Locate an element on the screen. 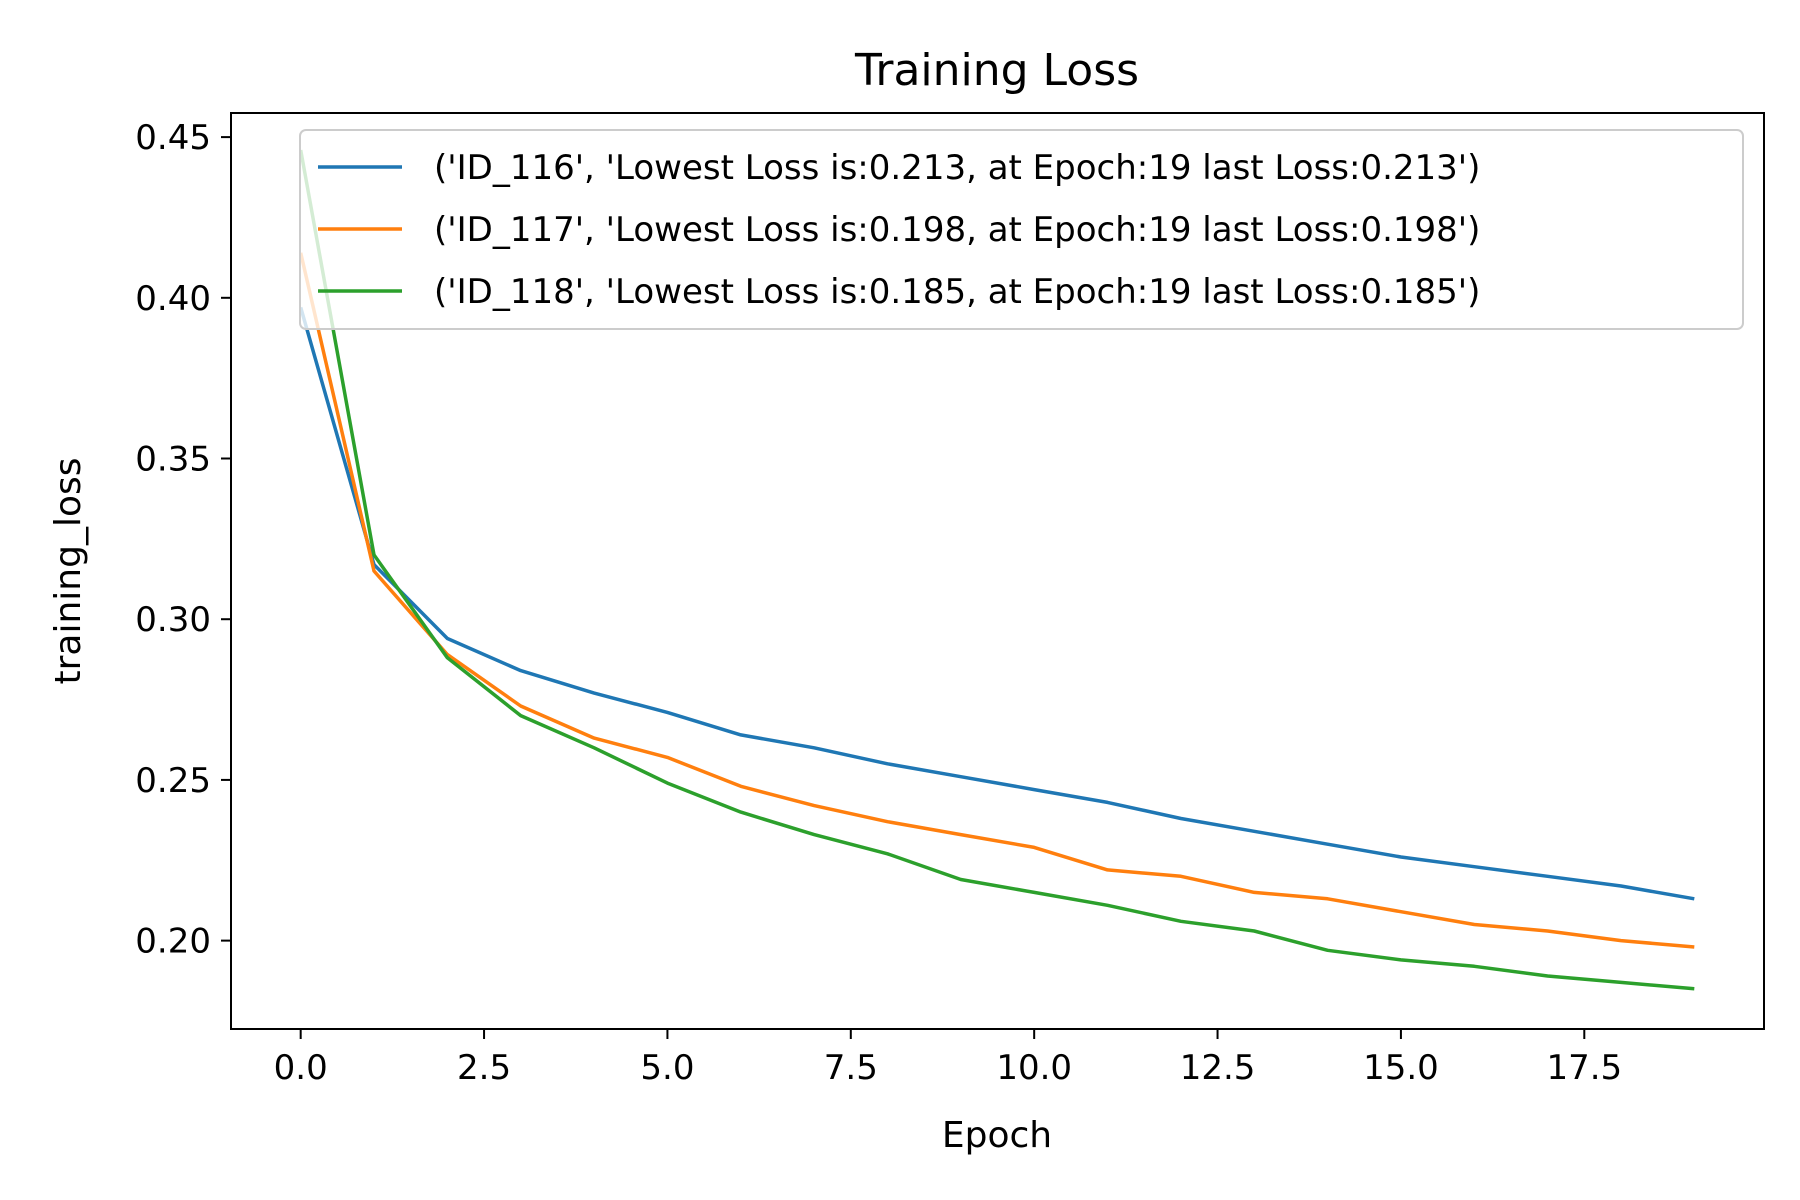 The height and width of the screenshot is (1200, 1800). y-tick-label: 0.30 is located at coordinates (173, 620).